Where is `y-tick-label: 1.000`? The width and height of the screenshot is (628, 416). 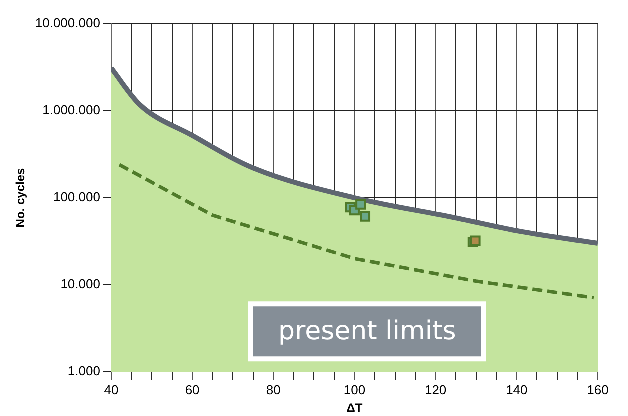 y-tick-label: 1.000 is located at coordinates (84, 371).